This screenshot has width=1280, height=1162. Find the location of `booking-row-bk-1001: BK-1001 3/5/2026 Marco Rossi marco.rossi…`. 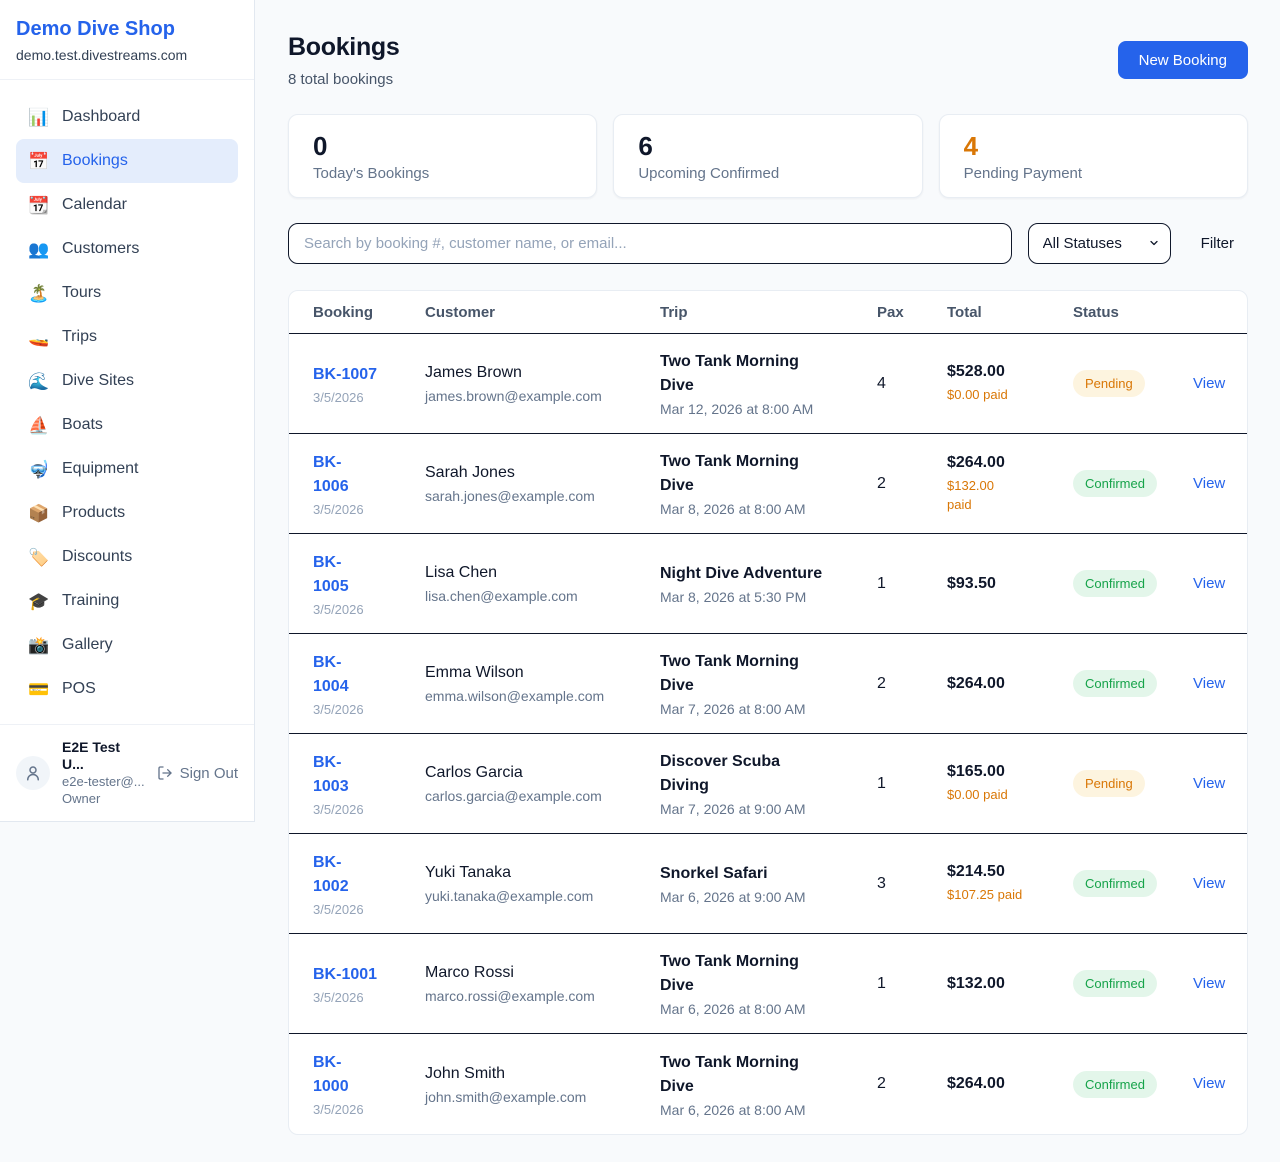

booking-row-bk-1001: BK-1001 3/5/2026 Marco Rossi marco.rossi… is located at coordinates (768, 984).